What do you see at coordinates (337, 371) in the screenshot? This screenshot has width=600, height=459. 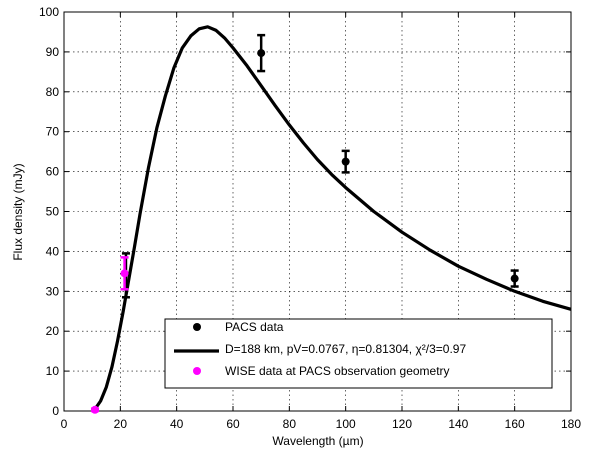 I see `legend-label-2: WISE data at PACS observation geometry` at bounding box center [337, 371].